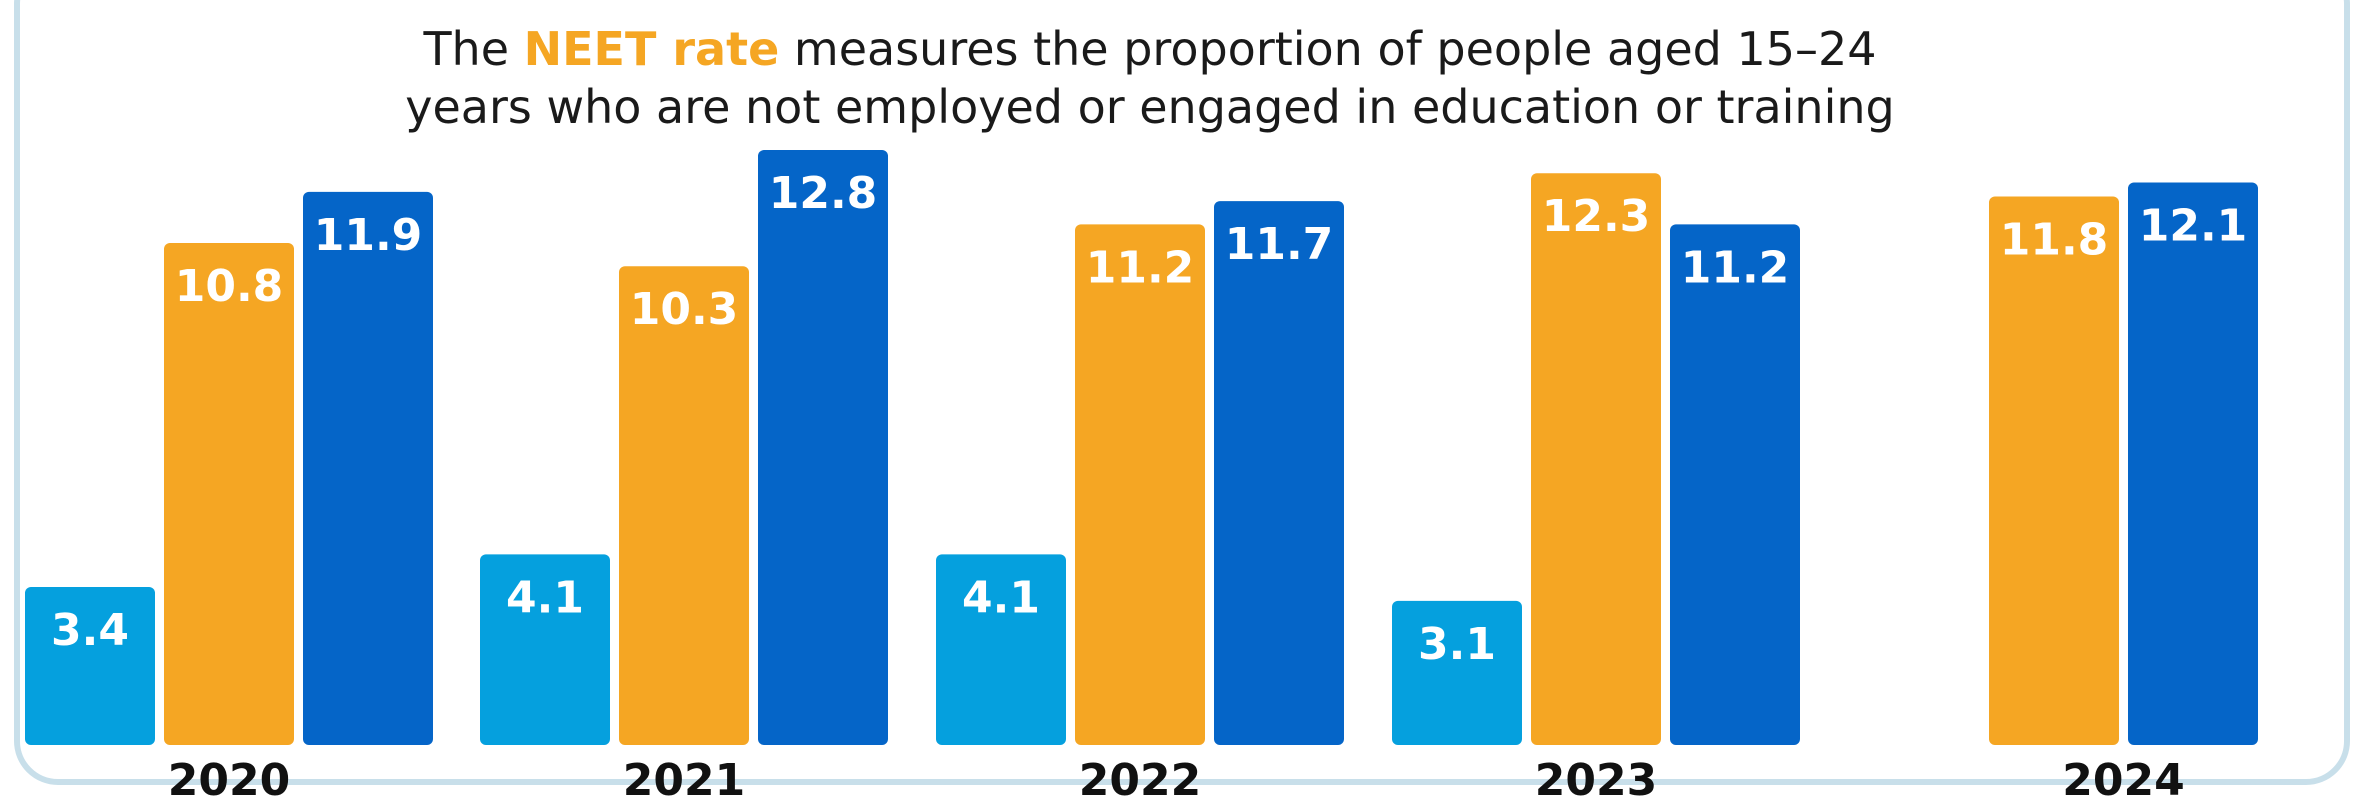 The height and width of the screenshot is (805, 2368). What do you see at coordinates (1596, 780) in the screenshot?
I see `x-tick-label-2023: 2023` at bounding box center [1596, 780].